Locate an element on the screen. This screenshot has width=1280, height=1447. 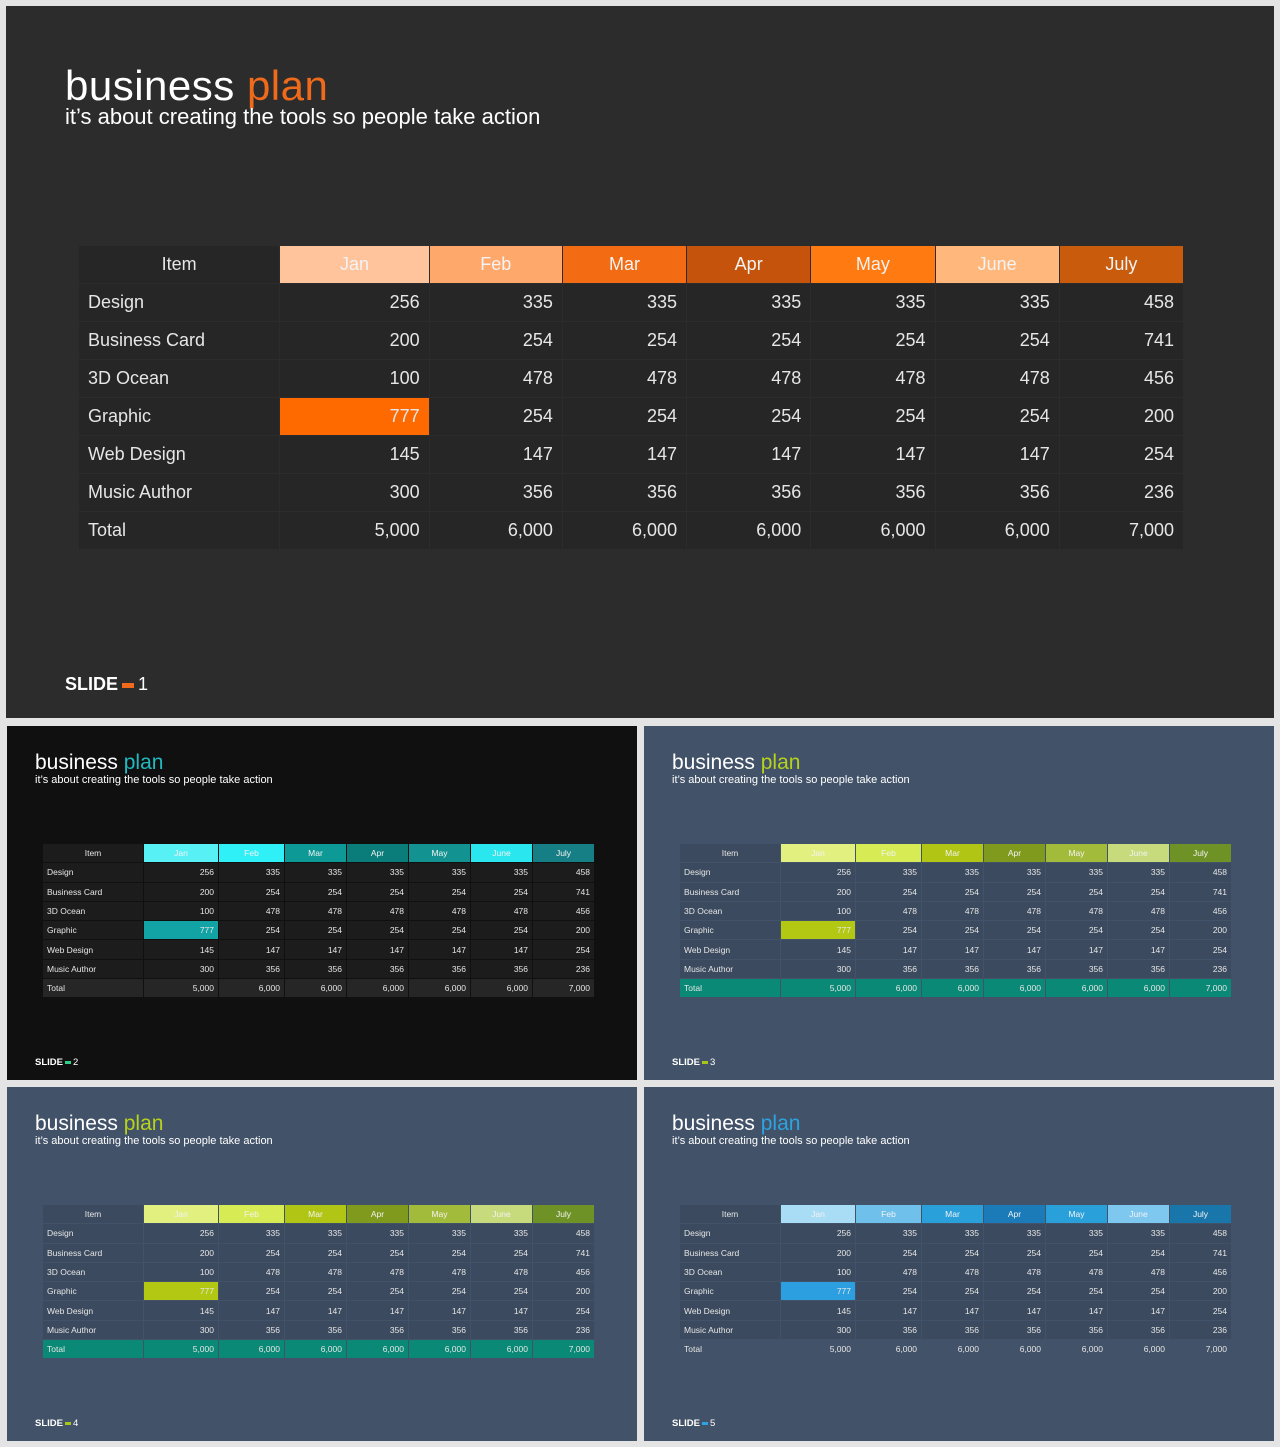
table-cell: 236 is located at coordinates (1200, 969).